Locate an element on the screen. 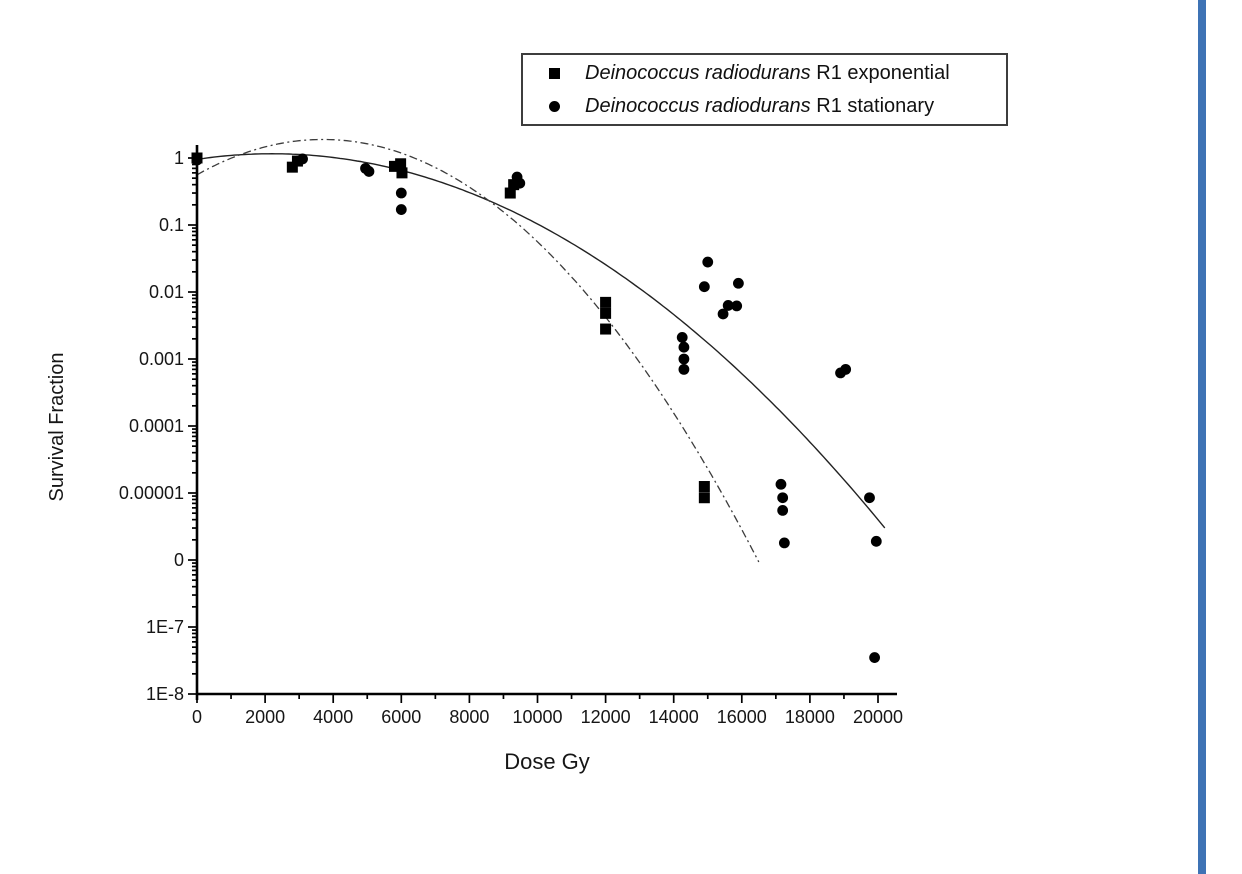 This screenshot has width=1242, height=874. y-tick-label: 0.01 is located at coordinates (166, 292).